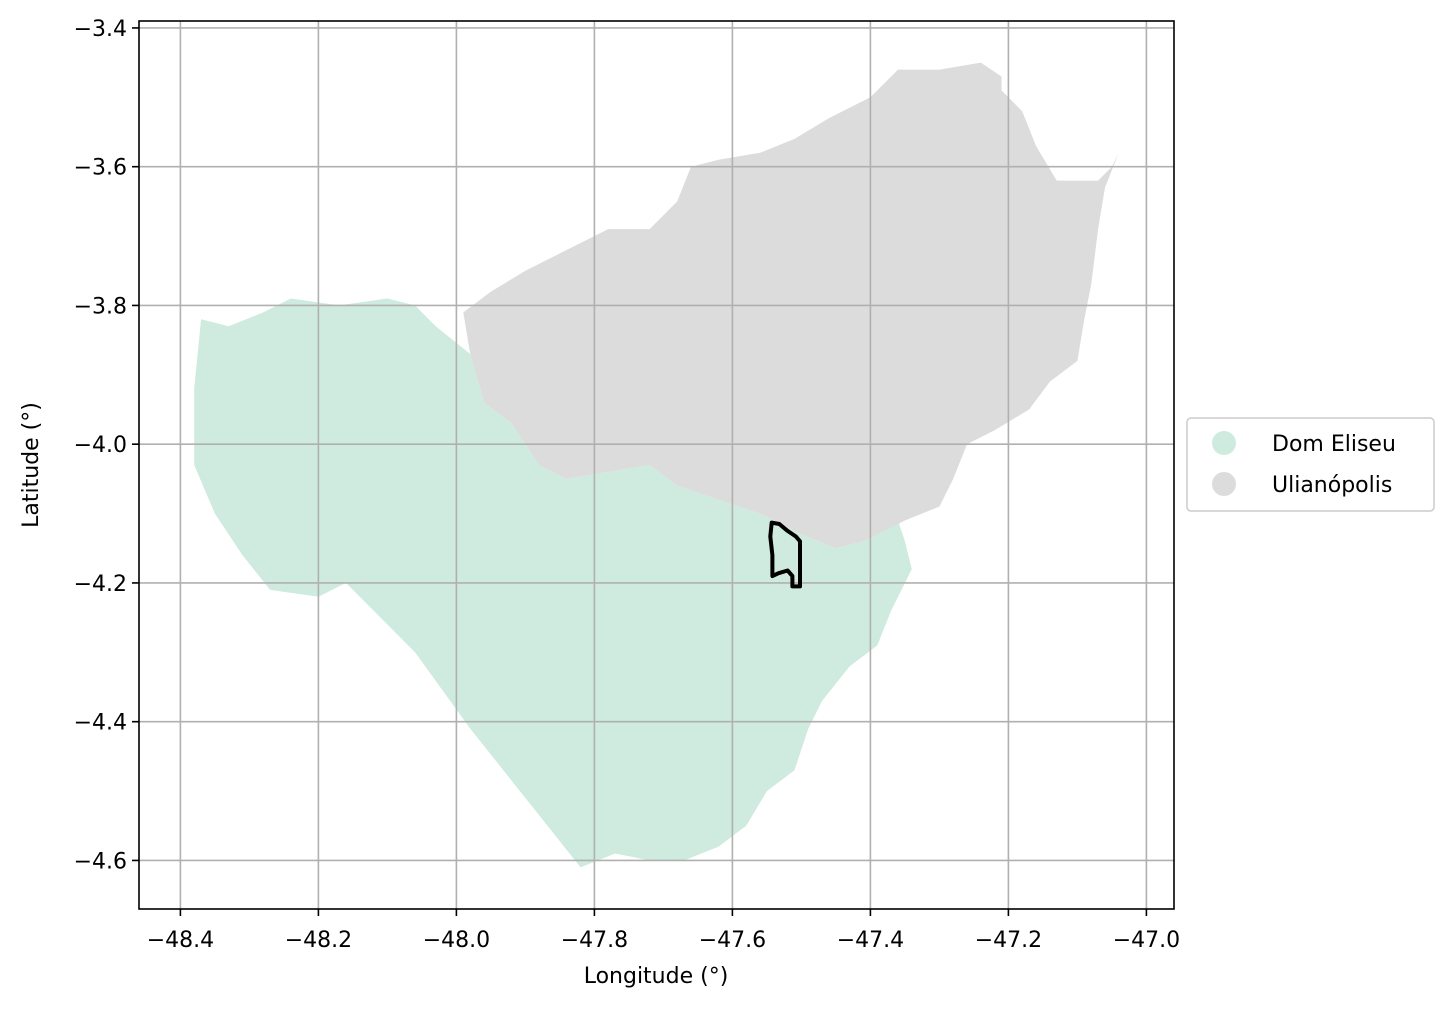 This screenshot has height=1010, width=1452. I want to click on x-tick-label: −47.2, so click(1008, 940).